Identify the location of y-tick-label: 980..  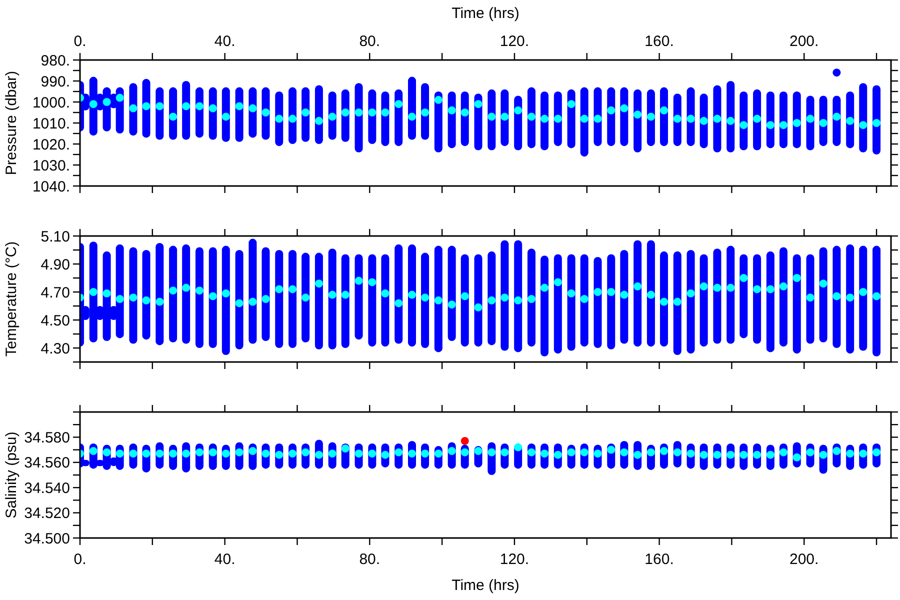
(55, 61).